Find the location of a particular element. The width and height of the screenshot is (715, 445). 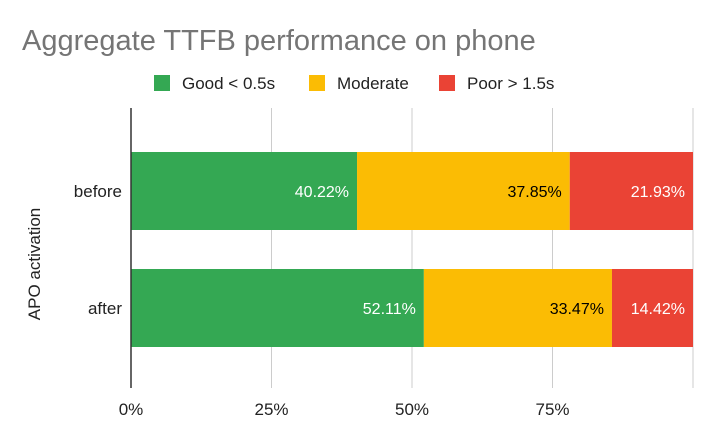

data-label-after-good-0-5s: 52.11% is located at coordinates (389, 309).